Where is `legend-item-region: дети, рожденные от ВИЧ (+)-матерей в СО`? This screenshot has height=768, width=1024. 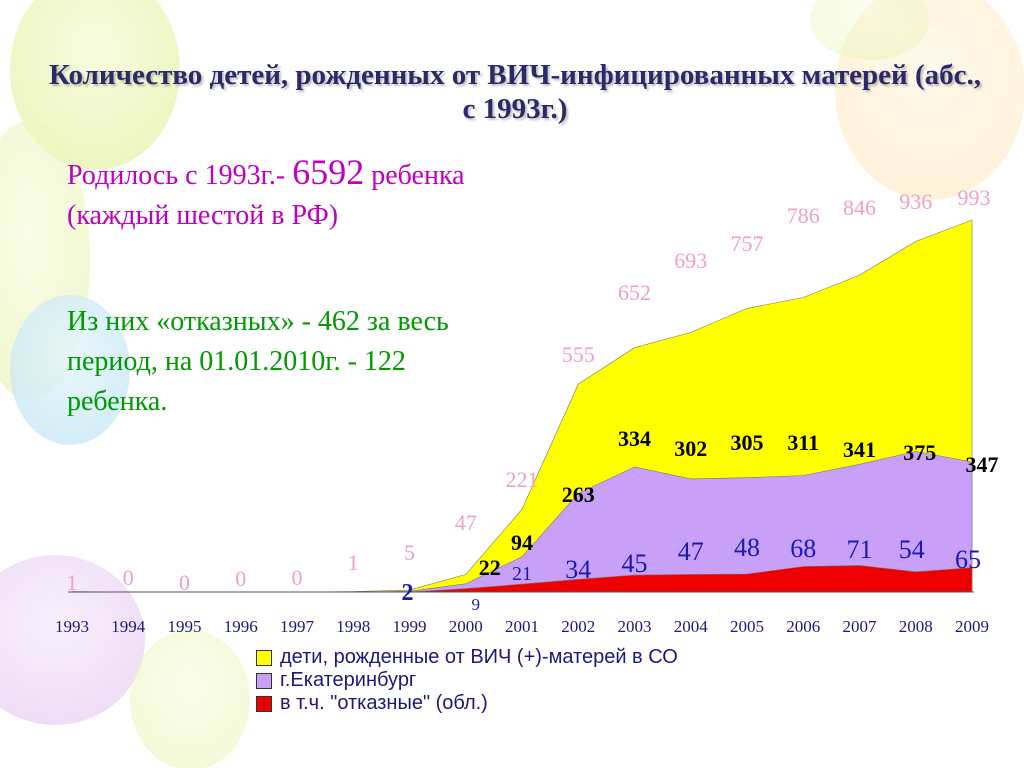
legend-item-region: дети, рожденные от ВИЧ (+)-матерей в СО is located at coordinates (467, 657).